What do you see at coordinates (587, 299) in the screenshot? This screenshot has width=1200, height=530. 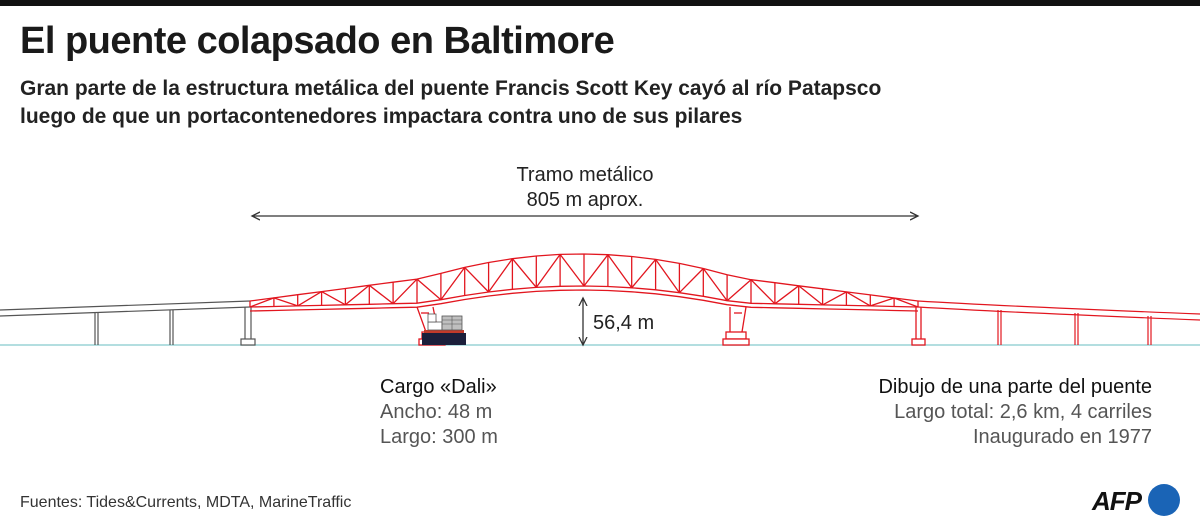 I see `steel-truss-span` at bounding box center [587, 299].